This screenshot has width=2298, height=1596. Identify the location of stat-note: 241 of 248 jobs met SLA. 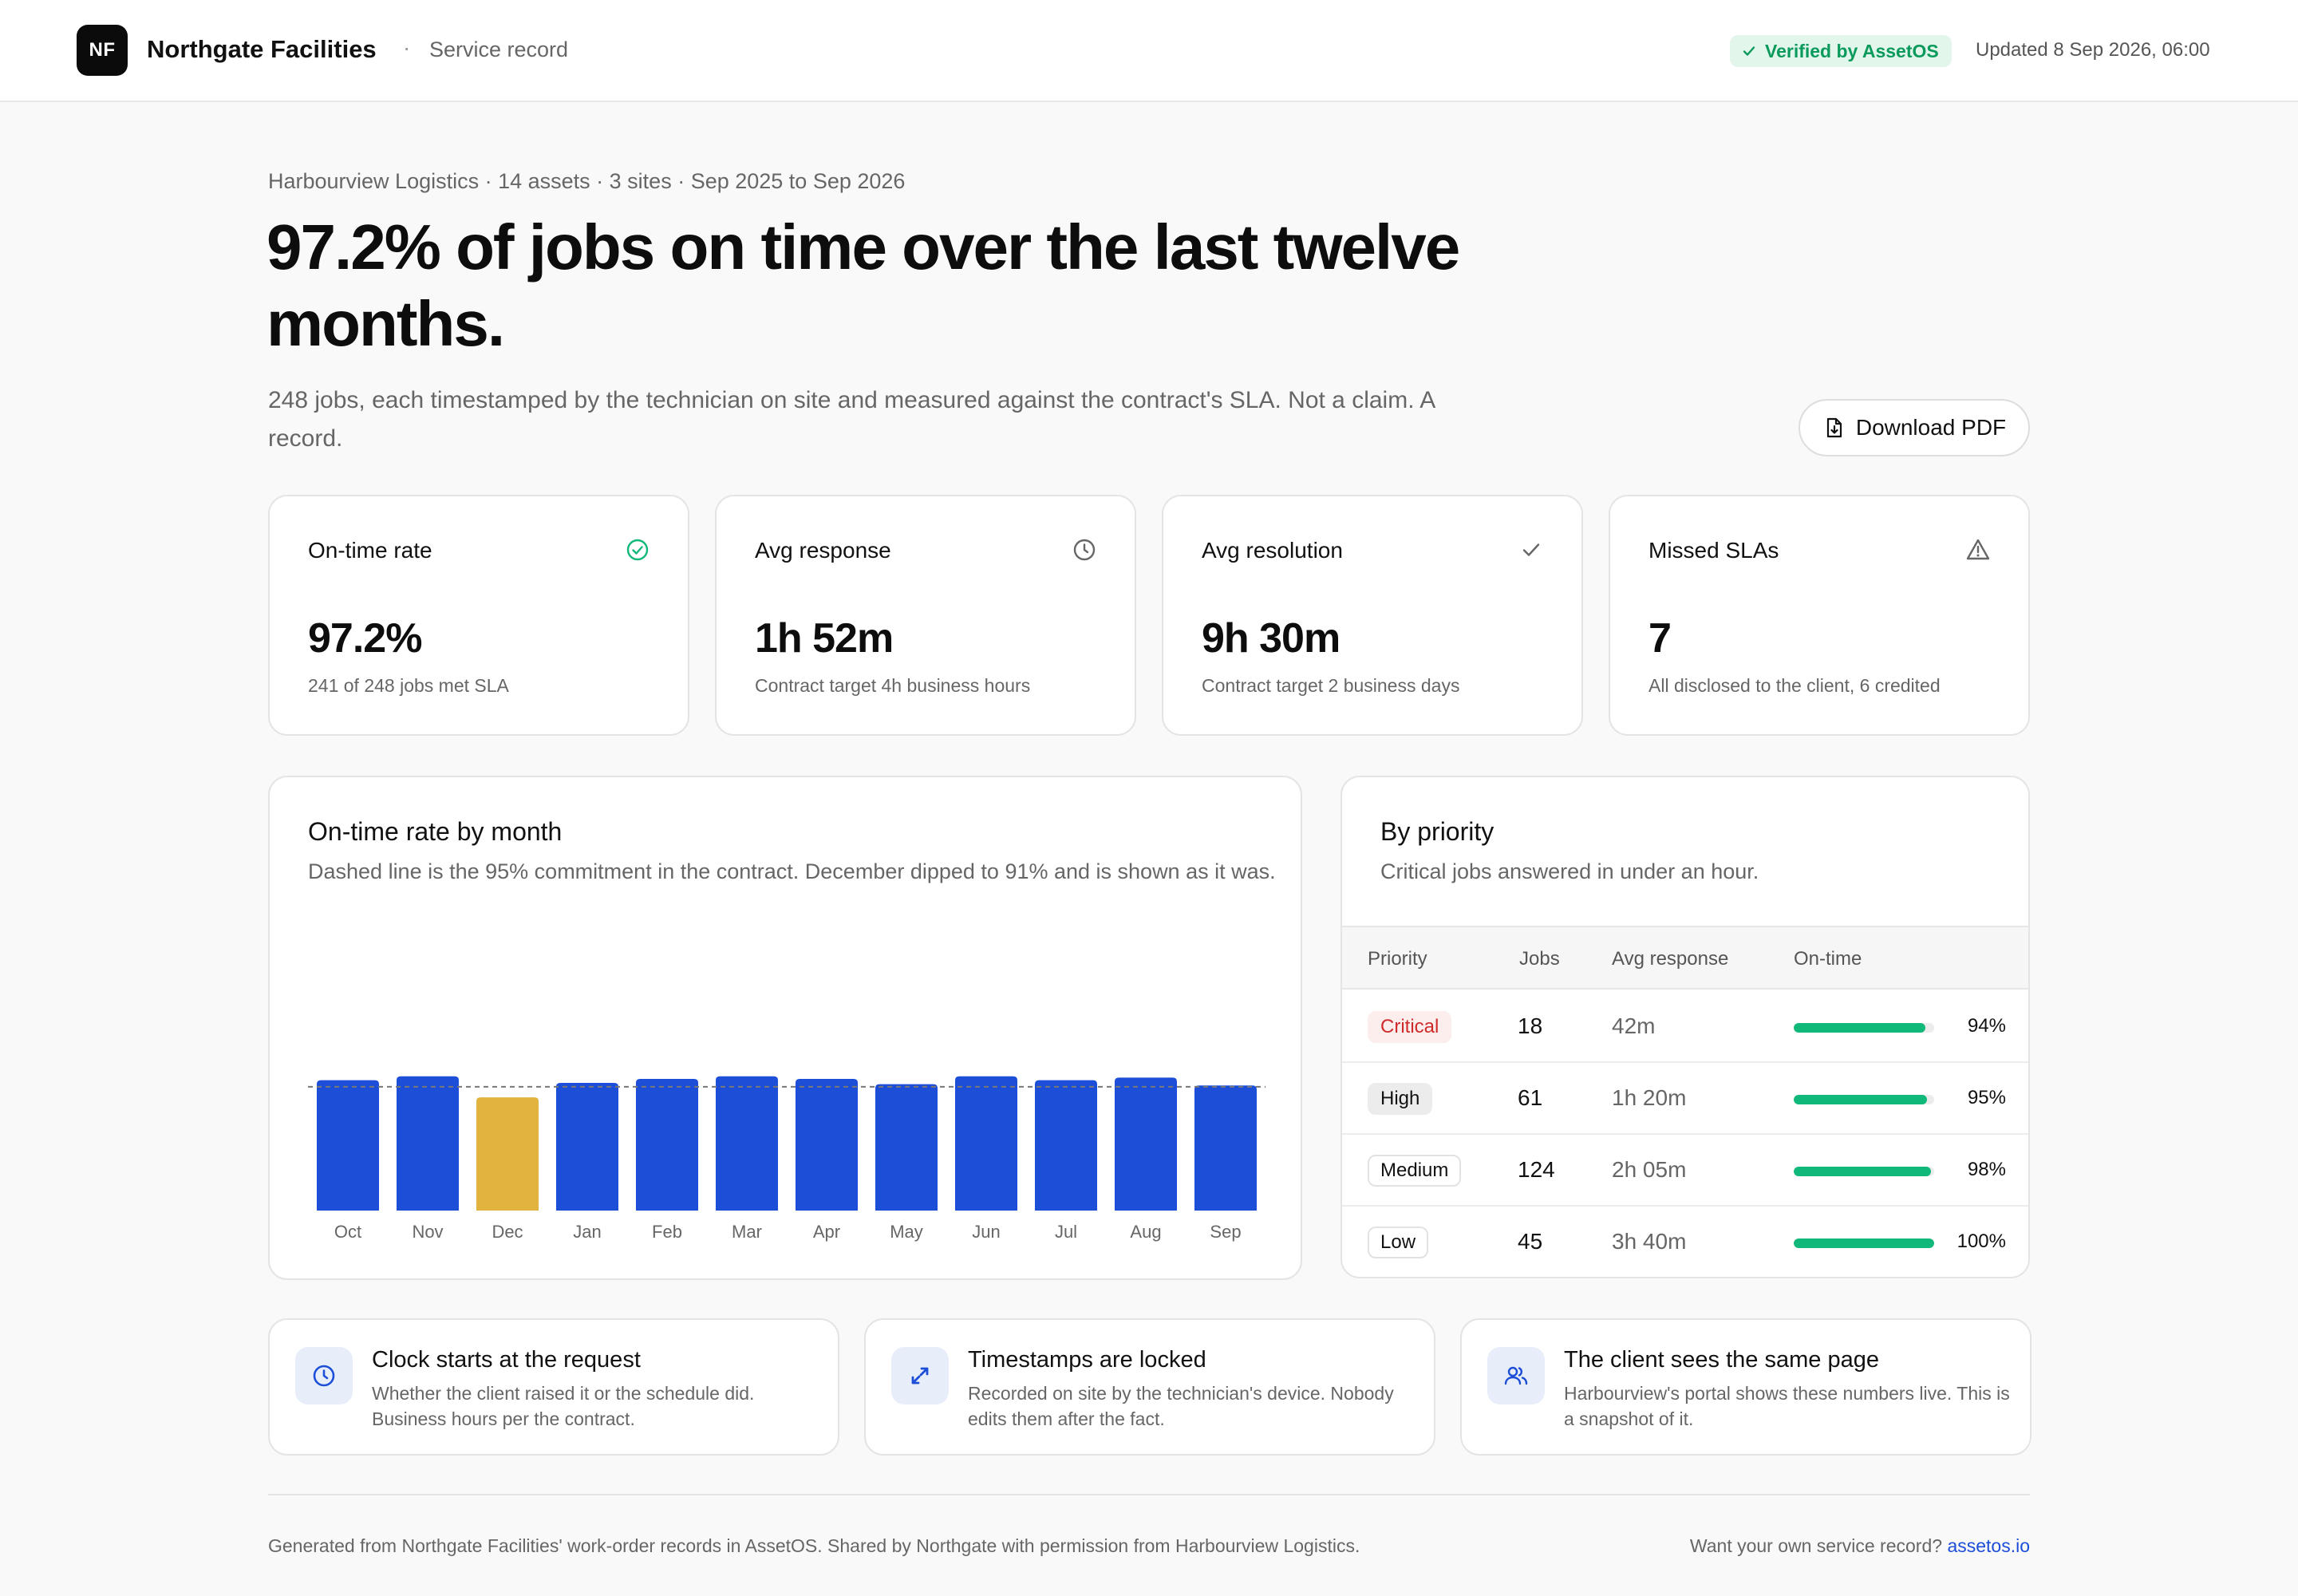
(409, 685).